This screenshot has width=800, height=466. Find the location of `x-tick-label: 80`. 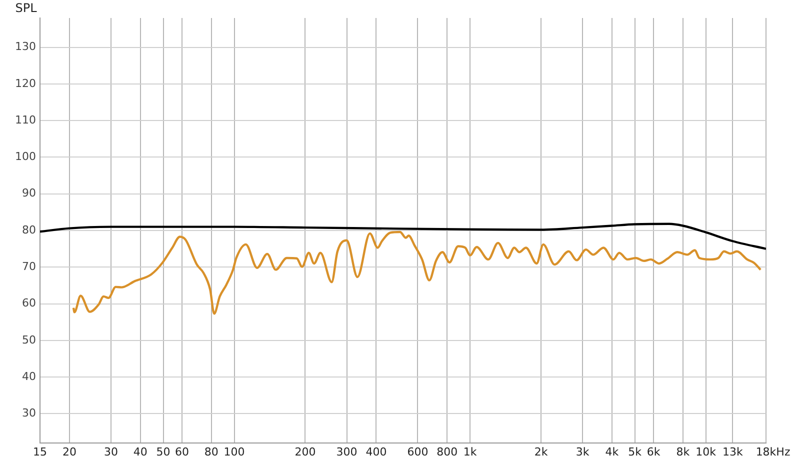

x-tick-label: 80 is located at coordinates (211, 451).